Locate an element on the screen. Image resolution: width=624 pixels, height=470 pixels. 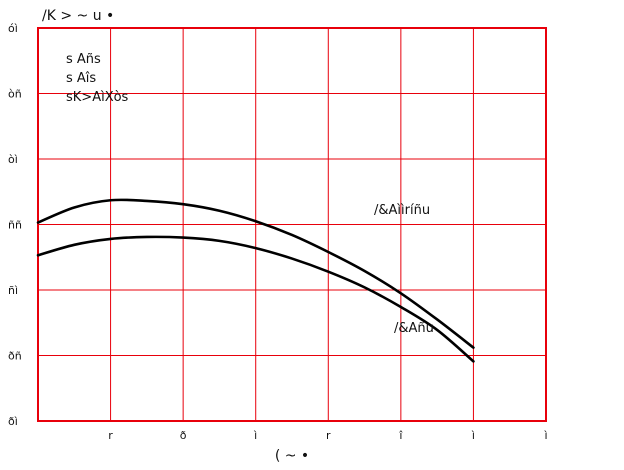
y-tick-label: óì is located at coordinates (13, 28).